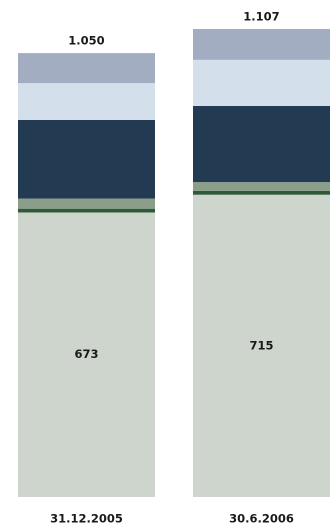 Image resolution: width=336 pixels, height=528 pixels. I want to click on total-label: 1.050, so click(86, 41).